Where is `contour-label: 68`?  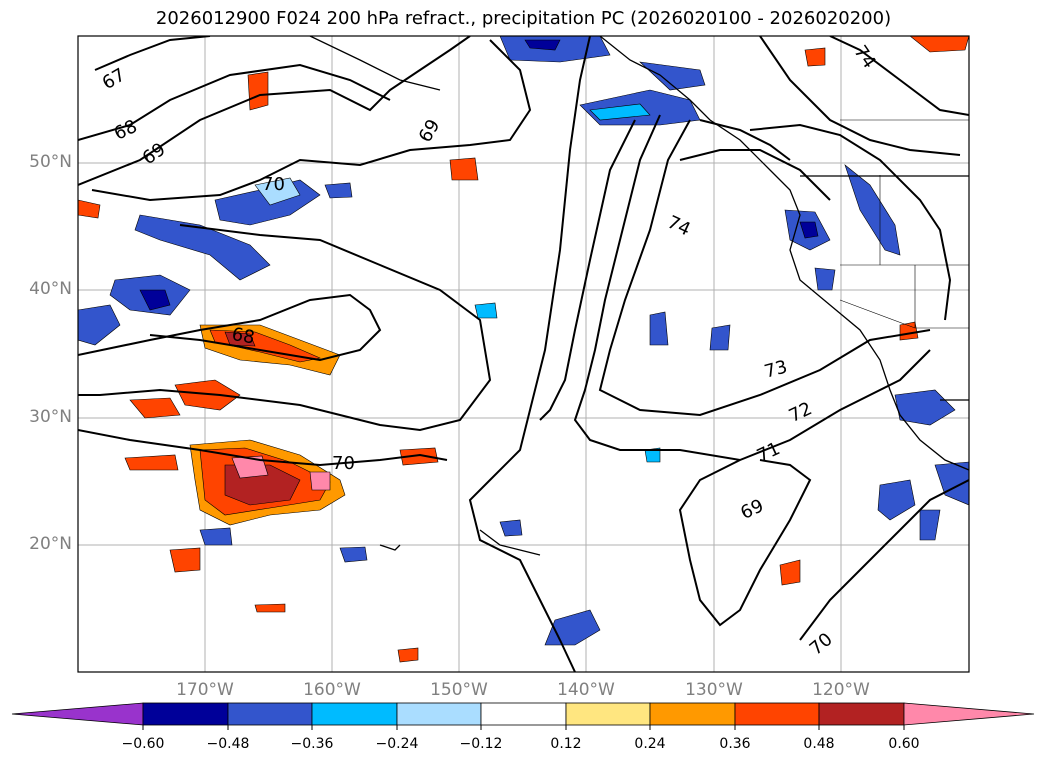
contour-label: 68 is located at coordinates (243, 336).